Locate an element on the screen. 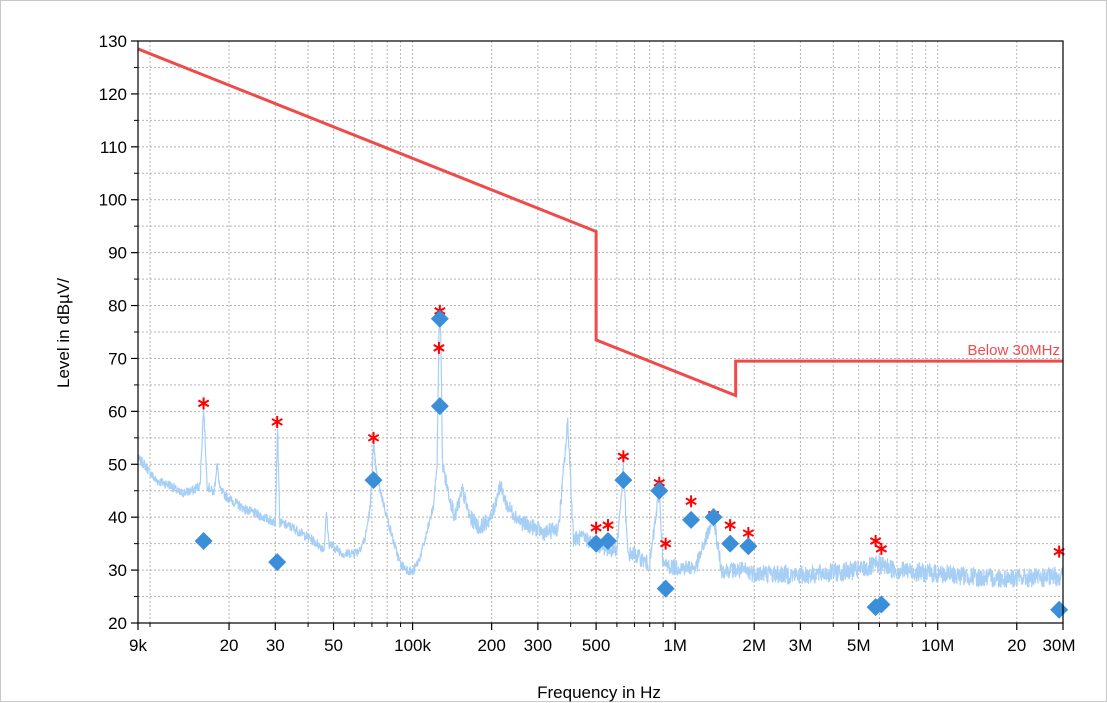 The image size is (1107, 703). x-tick-label: 3M is located at coordinates (801, 645).